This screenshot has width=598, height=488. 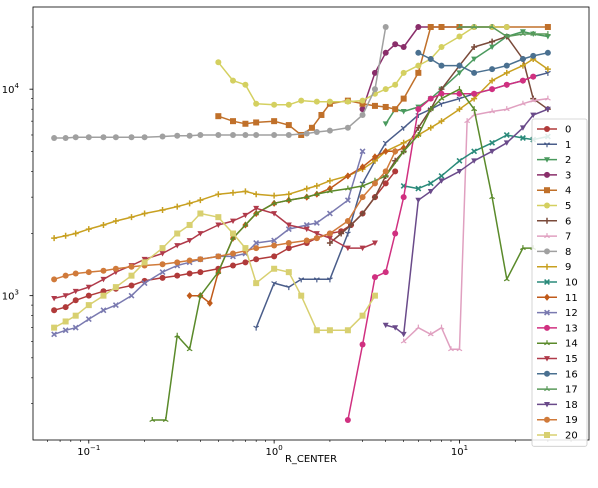 I want to click on x-tick-label: 10⁻¹, so click(x=88, y=451).